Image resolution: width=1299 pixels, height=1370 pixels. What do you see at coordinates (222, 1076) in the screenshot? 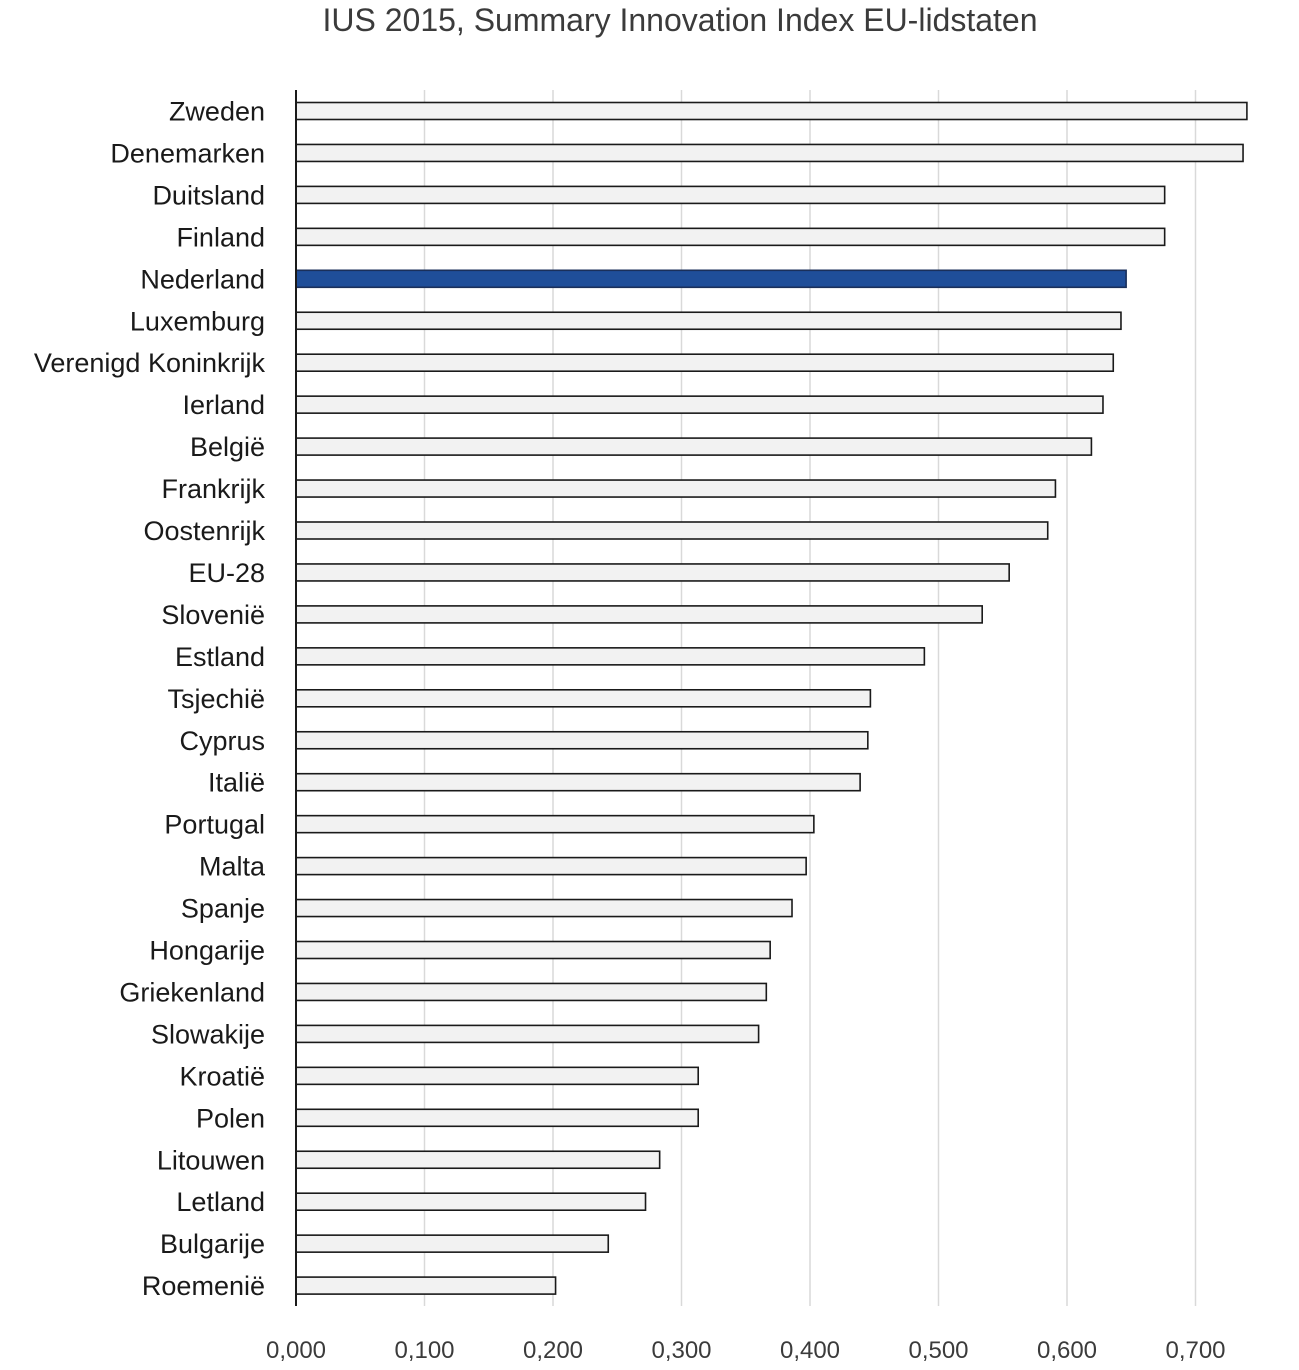
I see `category-label: Kroatië` at bounding box center [222, 1076].